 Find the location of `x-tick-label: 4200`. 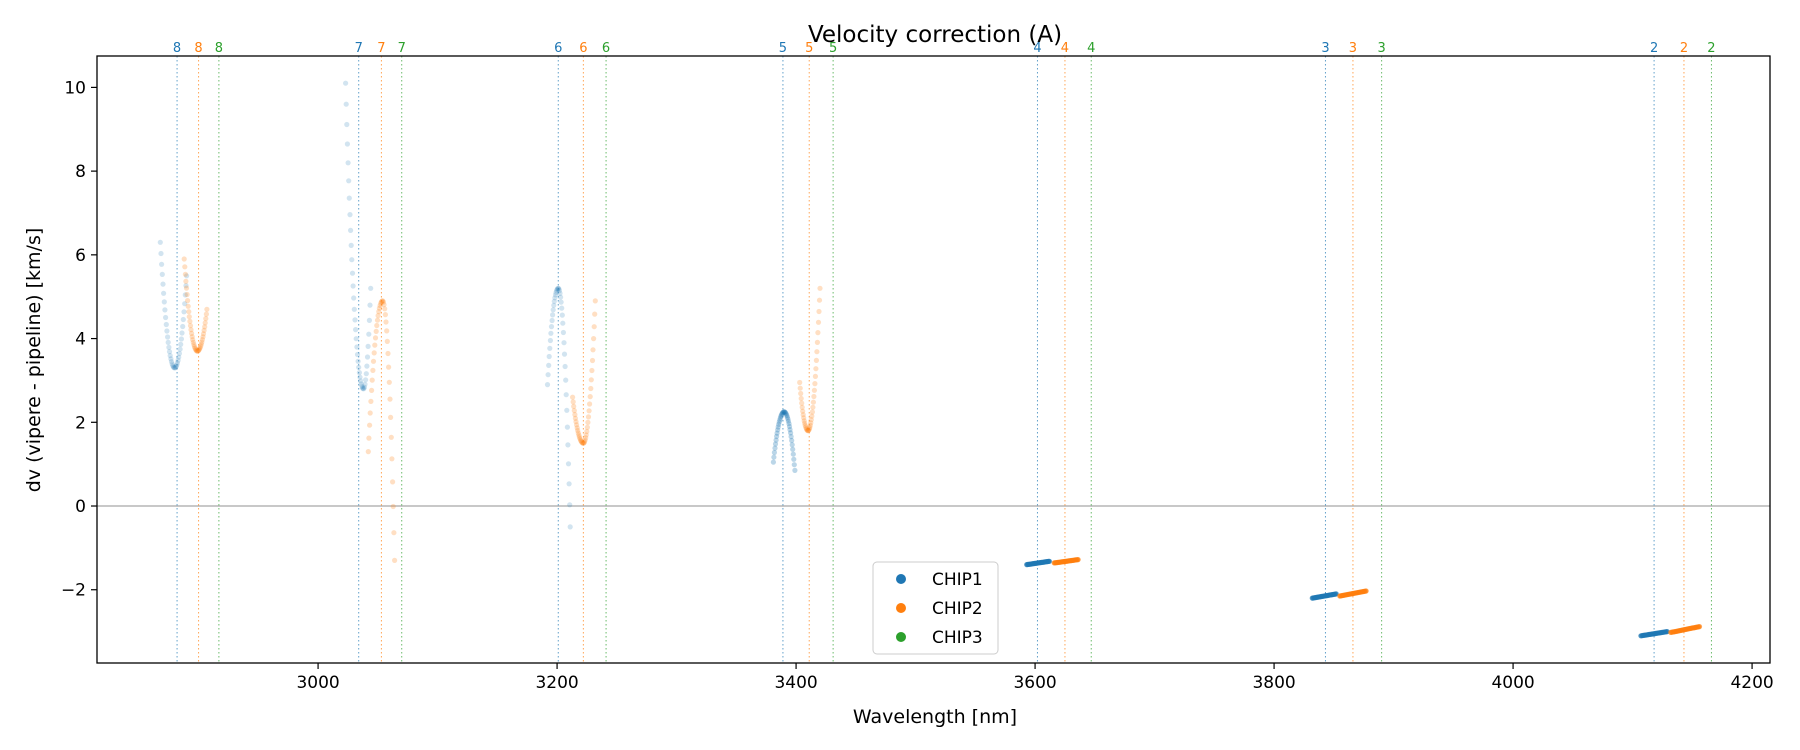

x-tick-label: 4200 is located at coordinates (1751, 683).